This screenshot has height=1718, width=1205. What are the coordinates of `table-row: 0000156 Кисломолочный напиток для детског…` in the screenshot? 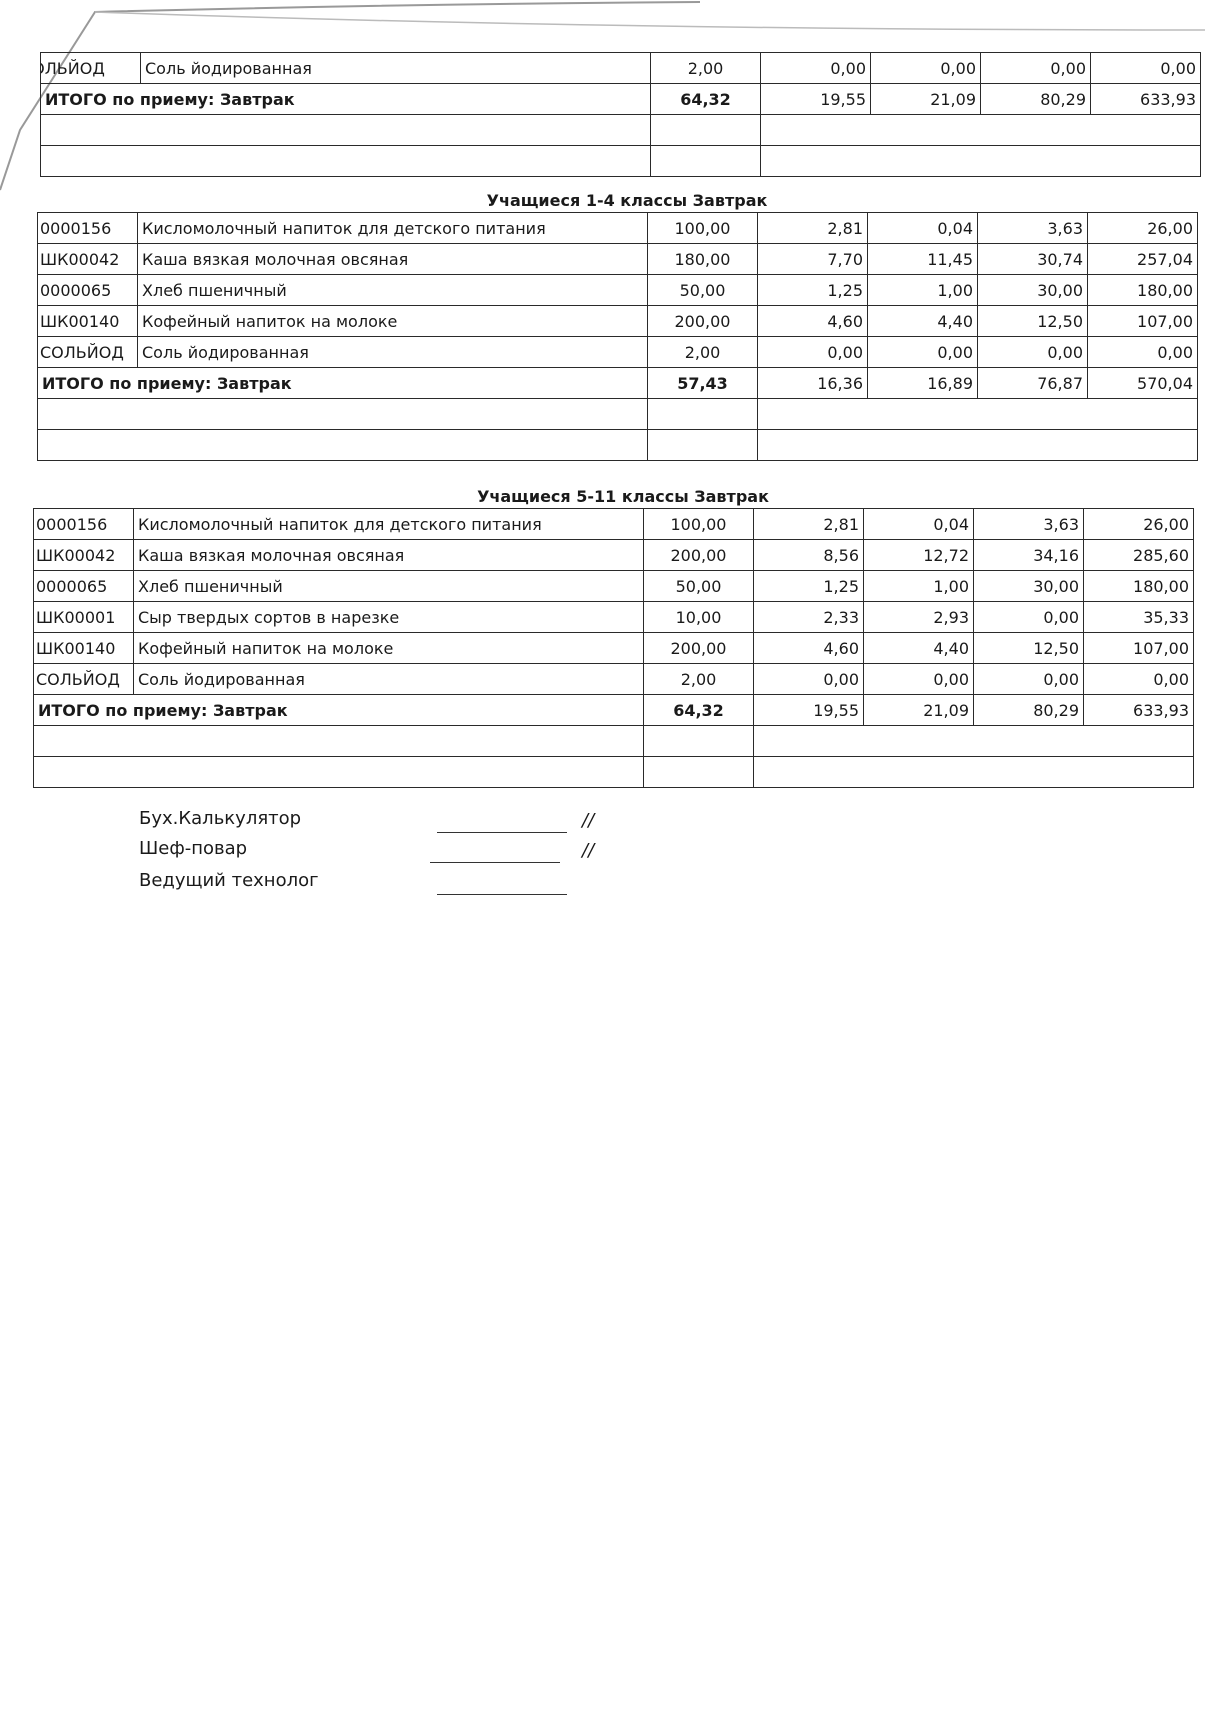 It's located at (617, 228).